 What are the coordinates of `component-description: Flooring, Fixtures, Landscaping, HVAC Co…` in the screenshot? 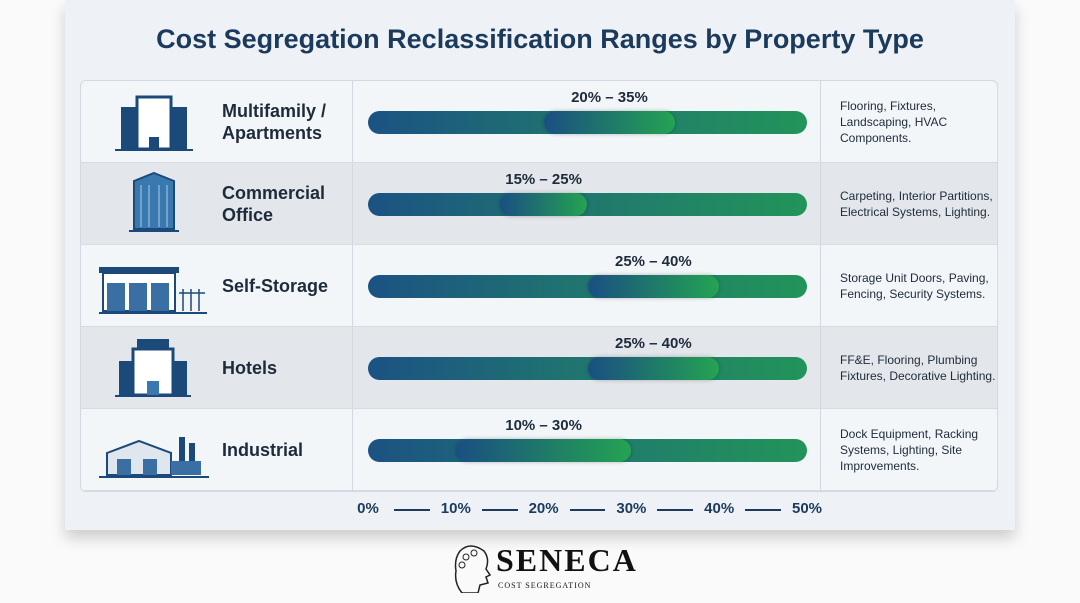 It's located at (894, 122).